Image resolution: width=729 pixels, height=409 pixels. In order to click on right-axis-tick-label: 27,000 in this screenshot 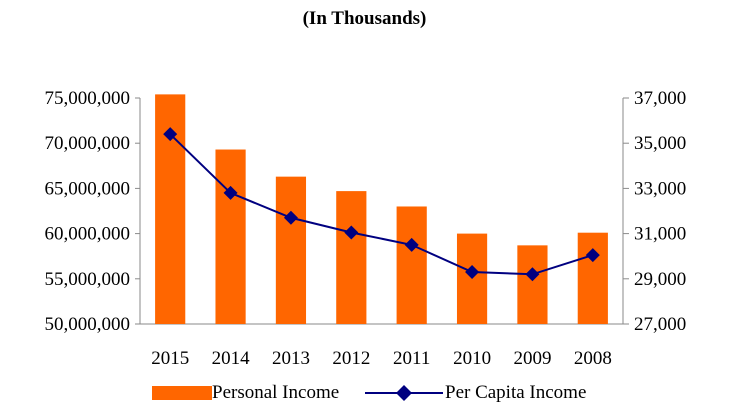, I will do `click(660, 324)`.